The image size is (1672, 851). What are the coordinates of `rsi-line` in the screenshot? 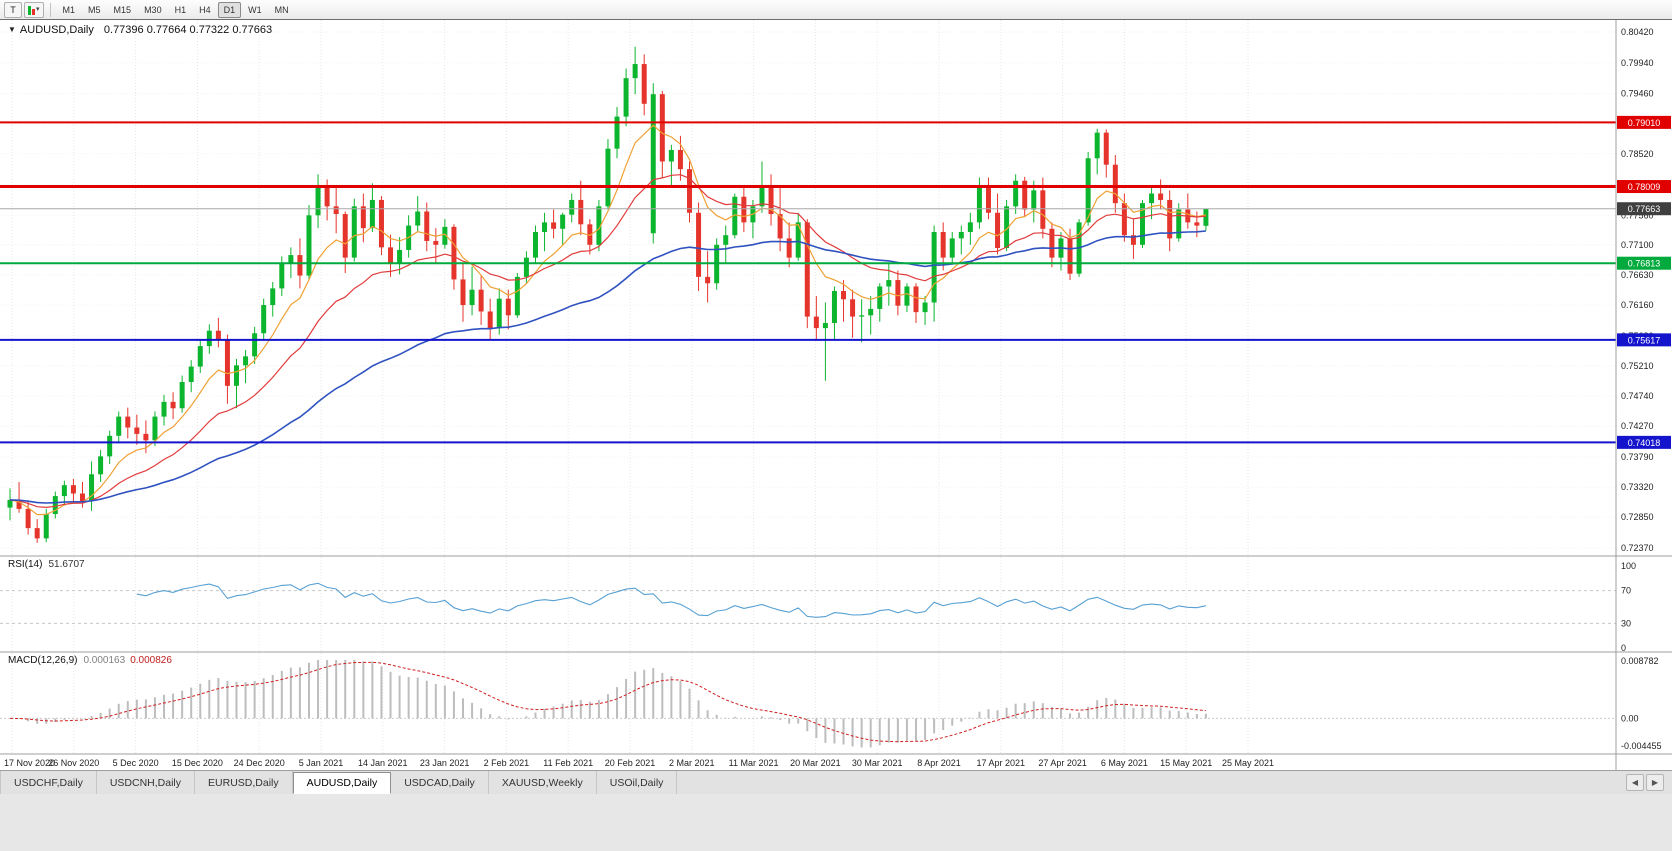 It's located at (671, 600).